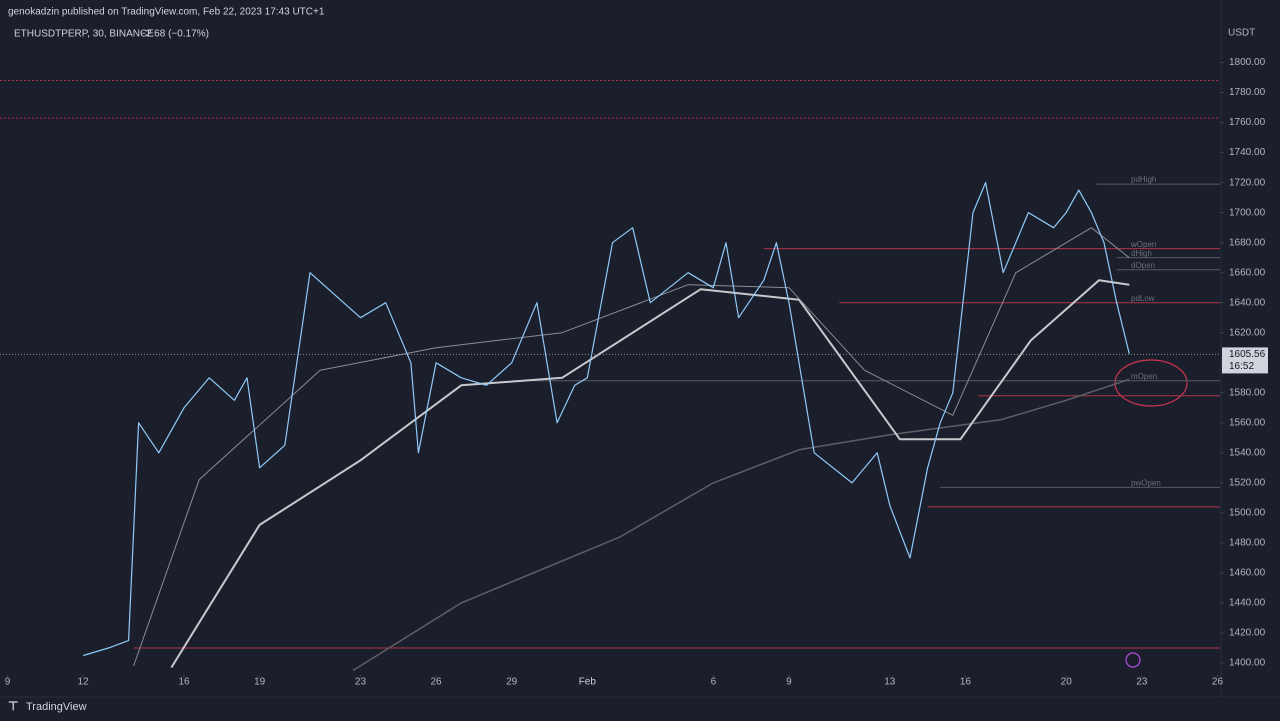  What do you see at coordinates (84, 34) in the screenshot?
I see `symbol: ETHUSDTPERP, 30, BINANCE` at bounding box center [84, 34].